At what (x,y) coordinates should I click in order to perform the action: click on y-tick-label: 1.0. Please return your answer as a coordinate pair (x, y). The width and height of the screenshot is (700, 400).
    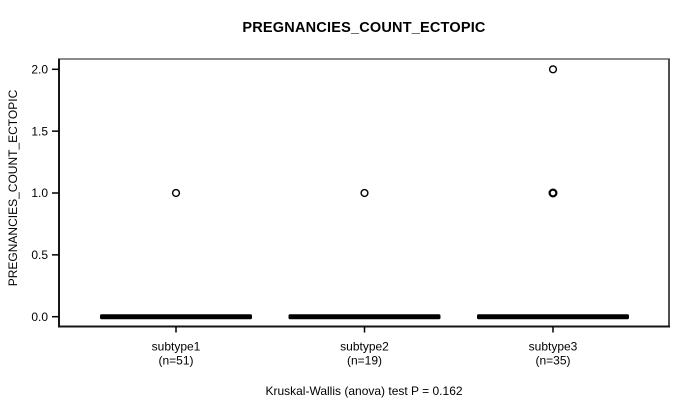
    Looking at the image, I should click on (39, 193).